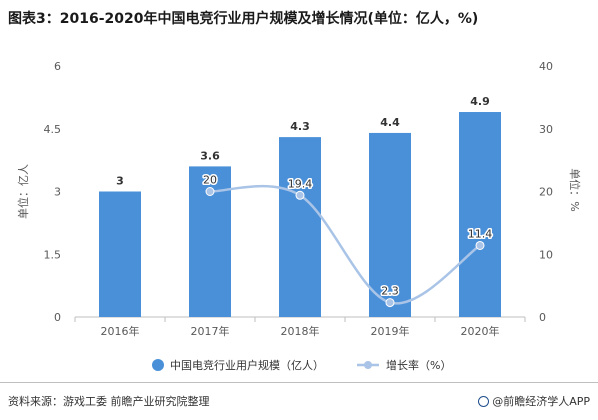  I want to click on y2-tick-label: 0, so click(542, 317).